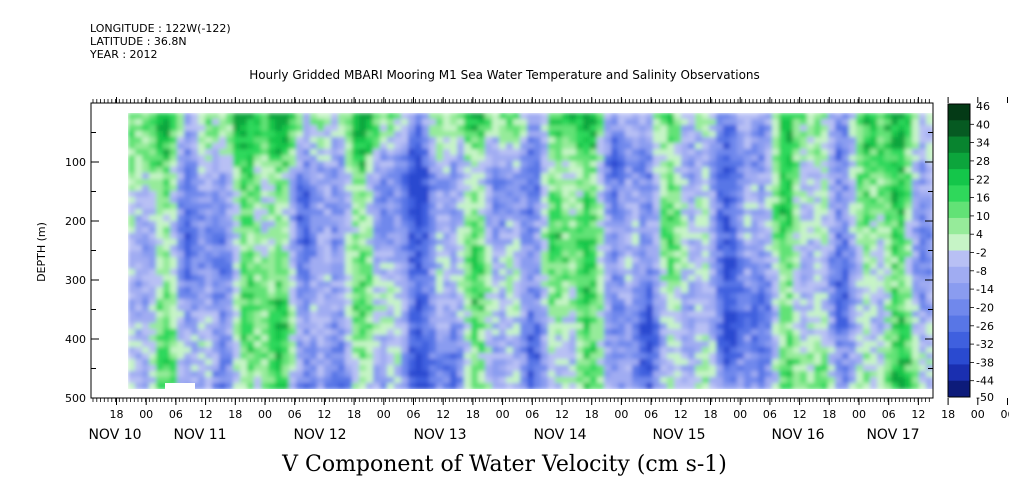 Image resolution: width=1009 pixels, height=504 pixels. I want to click on y-axis-label: DEPTH (m), so click(41, 252).